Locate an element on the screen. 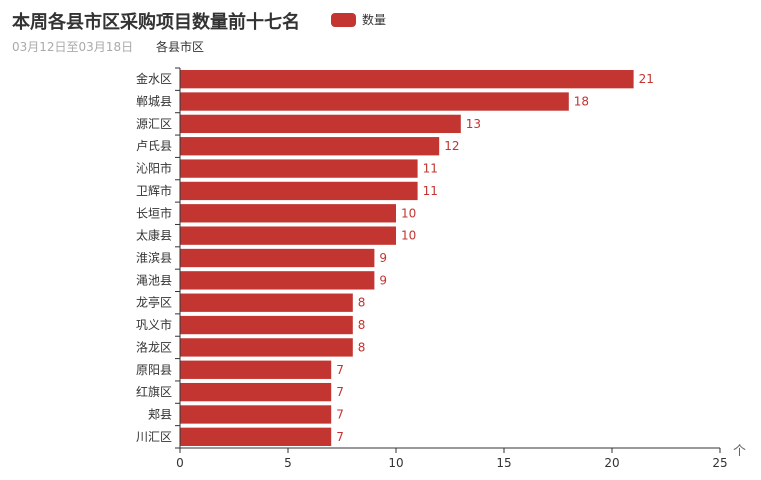 This screenshot has width=761, height=480. legend-swatch is located at coordinates (343, 19).